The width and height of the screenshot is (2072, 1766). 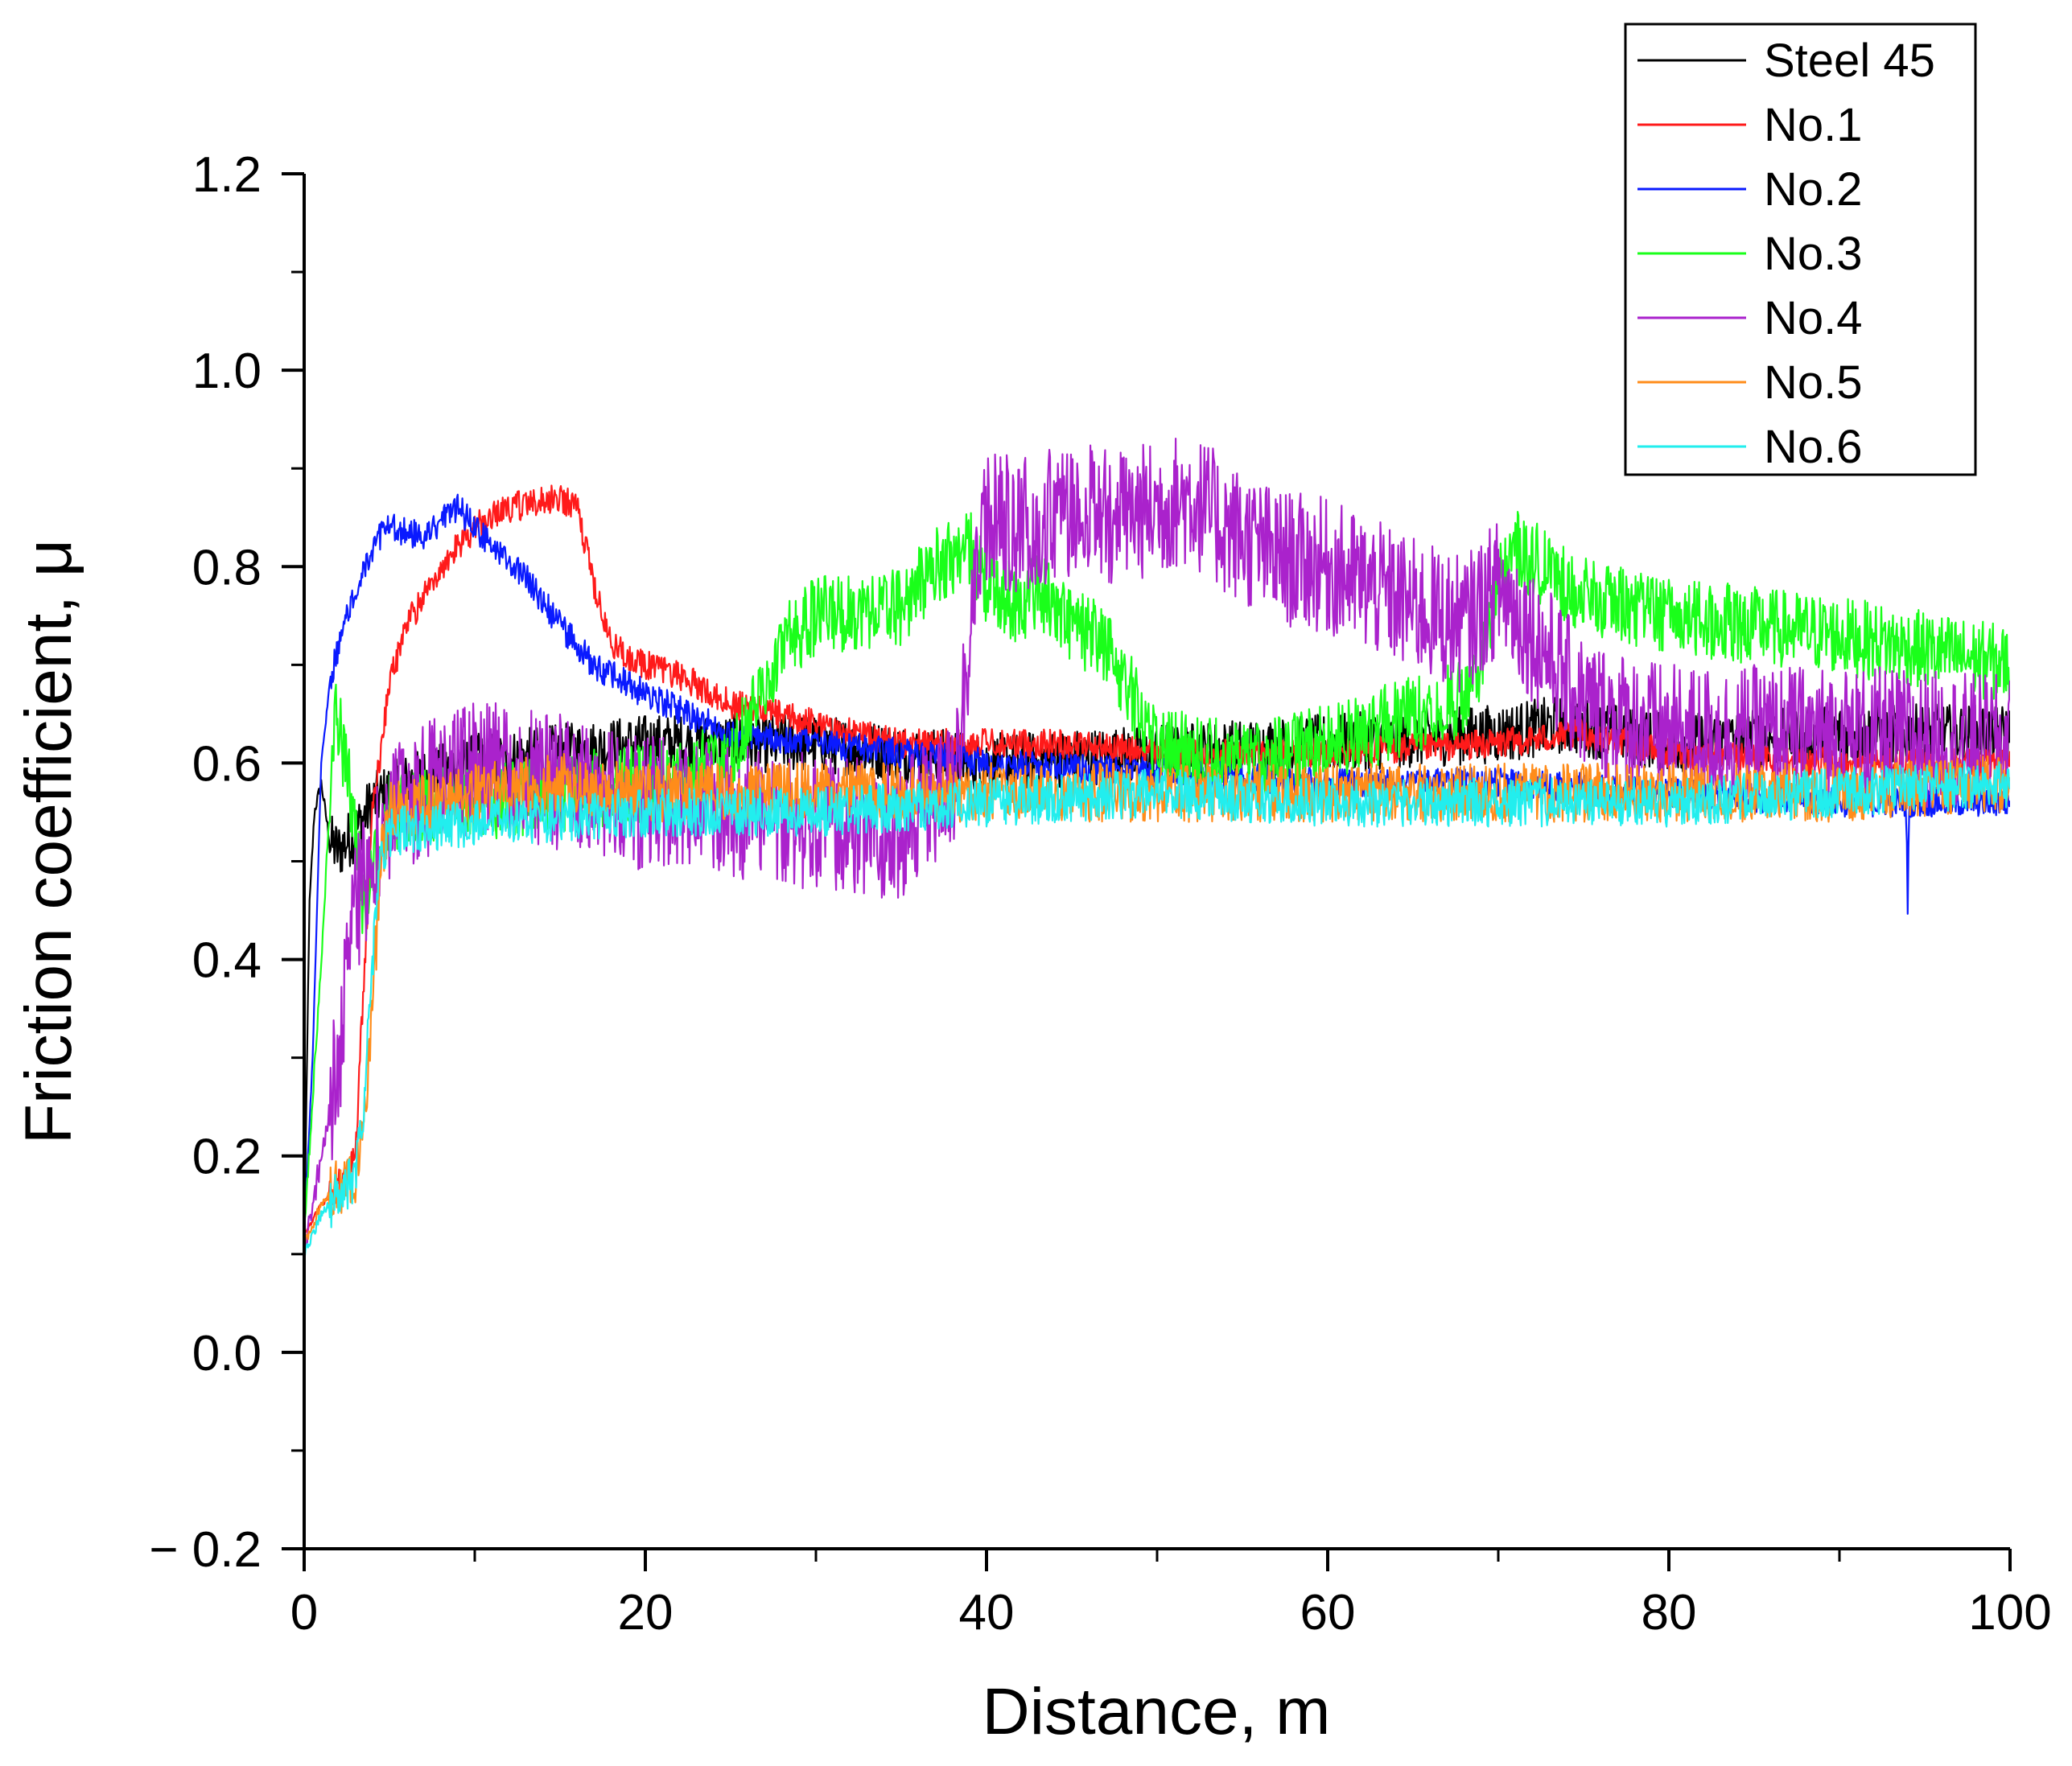 I want to click on legend-label-no-5: No.5, so click(x=1814, y=382).